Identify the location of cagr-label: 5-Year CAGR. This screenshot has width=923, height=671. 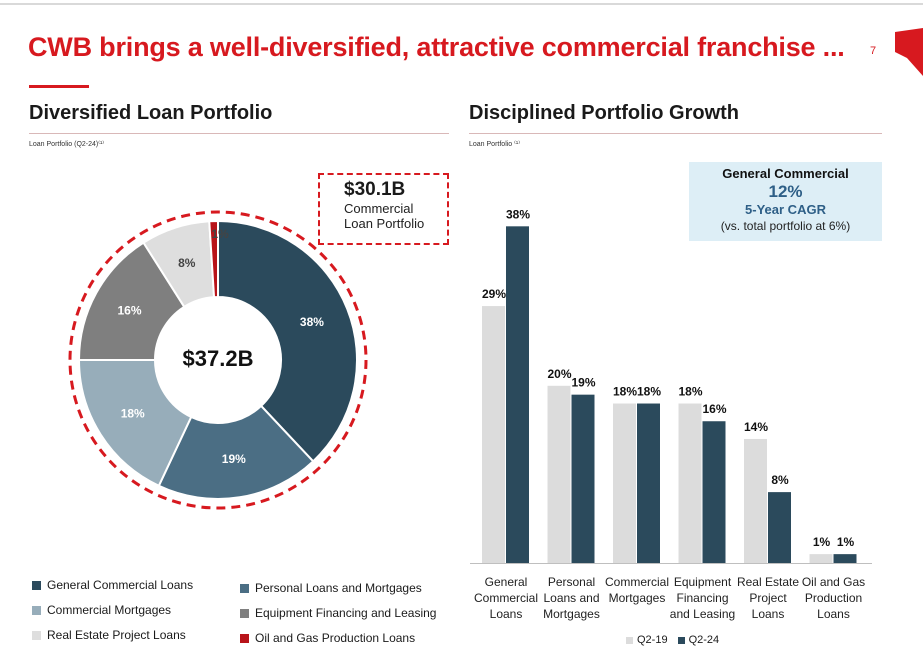
(785, 209).